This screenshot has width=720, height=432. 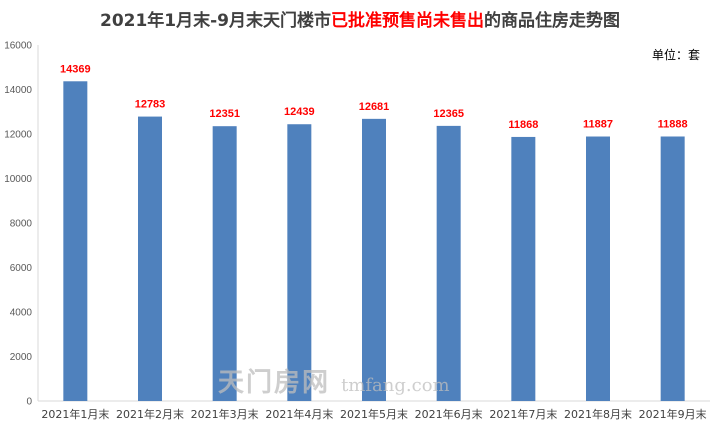 What do you see at coordinates (150, 414) in the screenshot?
I see `x-category-label: 2021年2月末` at bounding box center [150, 414].